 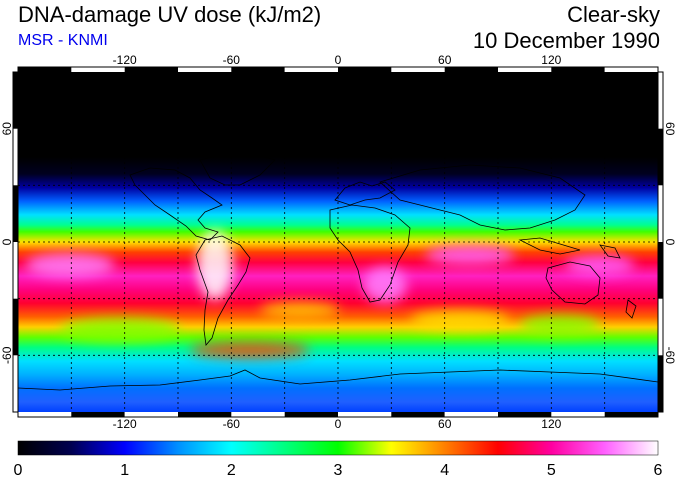 What do you see at coordinates (551, 60) in the screenshot?
I see `lon-tick-top: 120` at bounding box center [551, 60].